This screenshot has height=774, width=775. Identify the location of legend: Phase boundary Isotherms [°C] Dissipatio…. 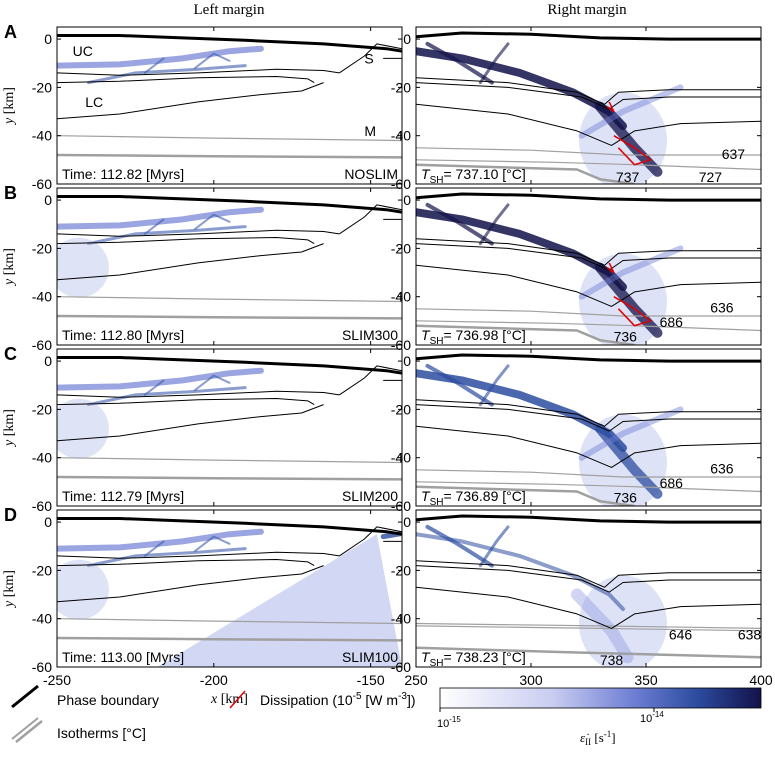
(386, 715).